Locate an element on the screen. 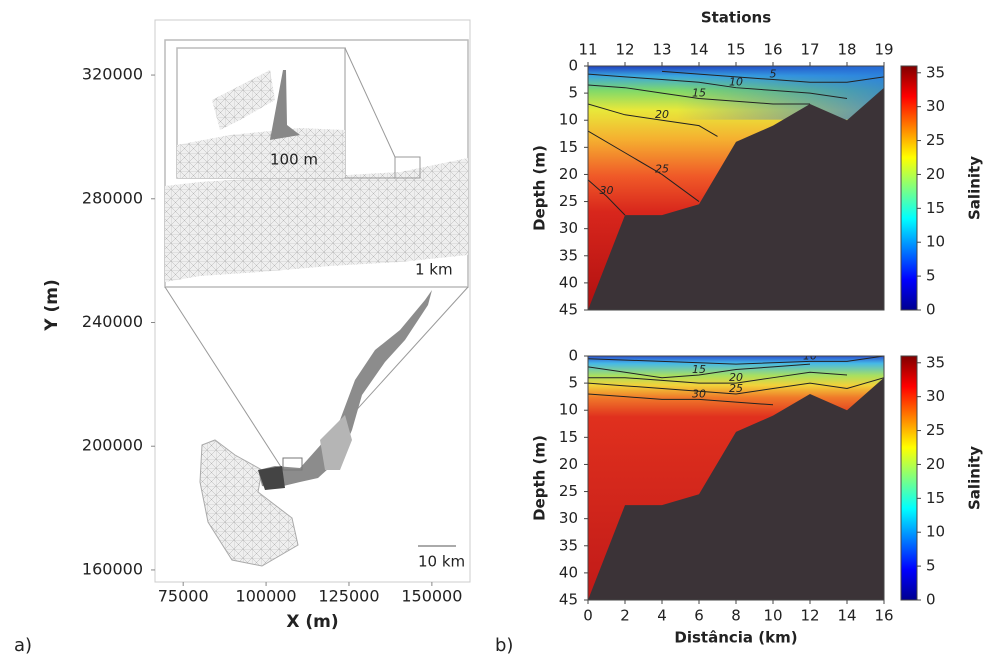  estuary-mouth is located at coordinates (271, 478).